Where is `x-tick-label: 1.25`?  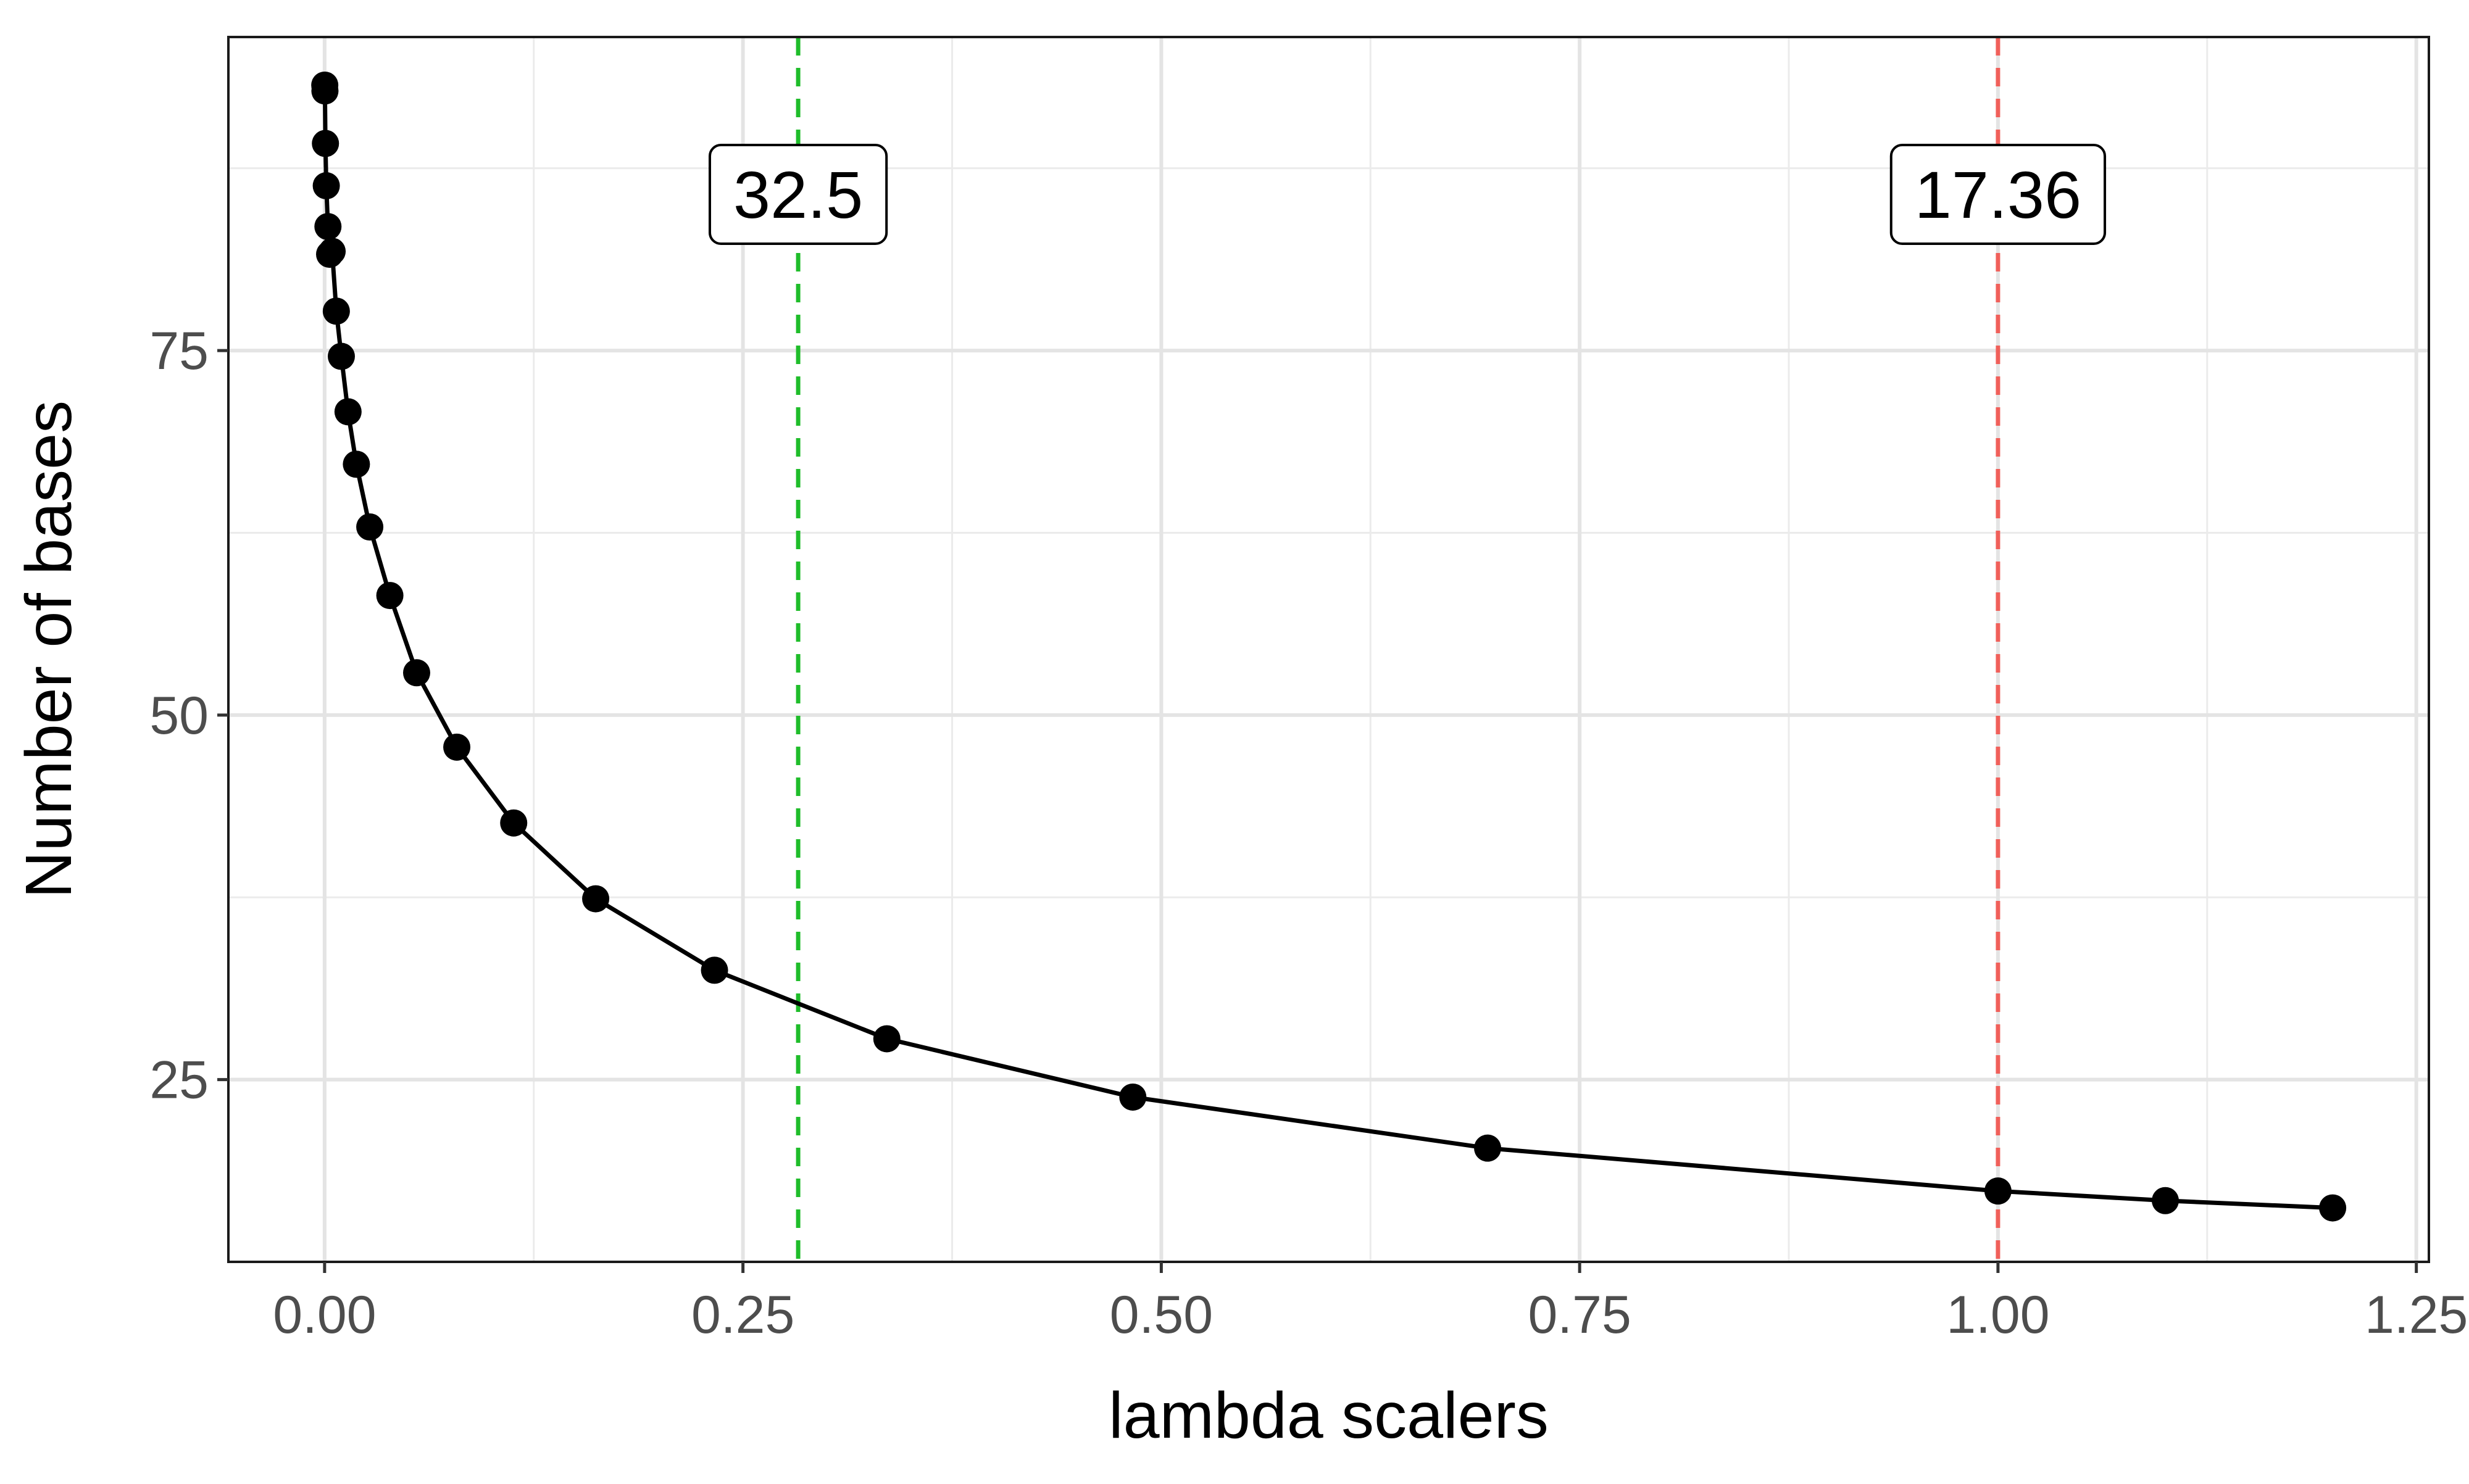
x-tick-label: 1.25 is located at coordinates (2416, 1315).